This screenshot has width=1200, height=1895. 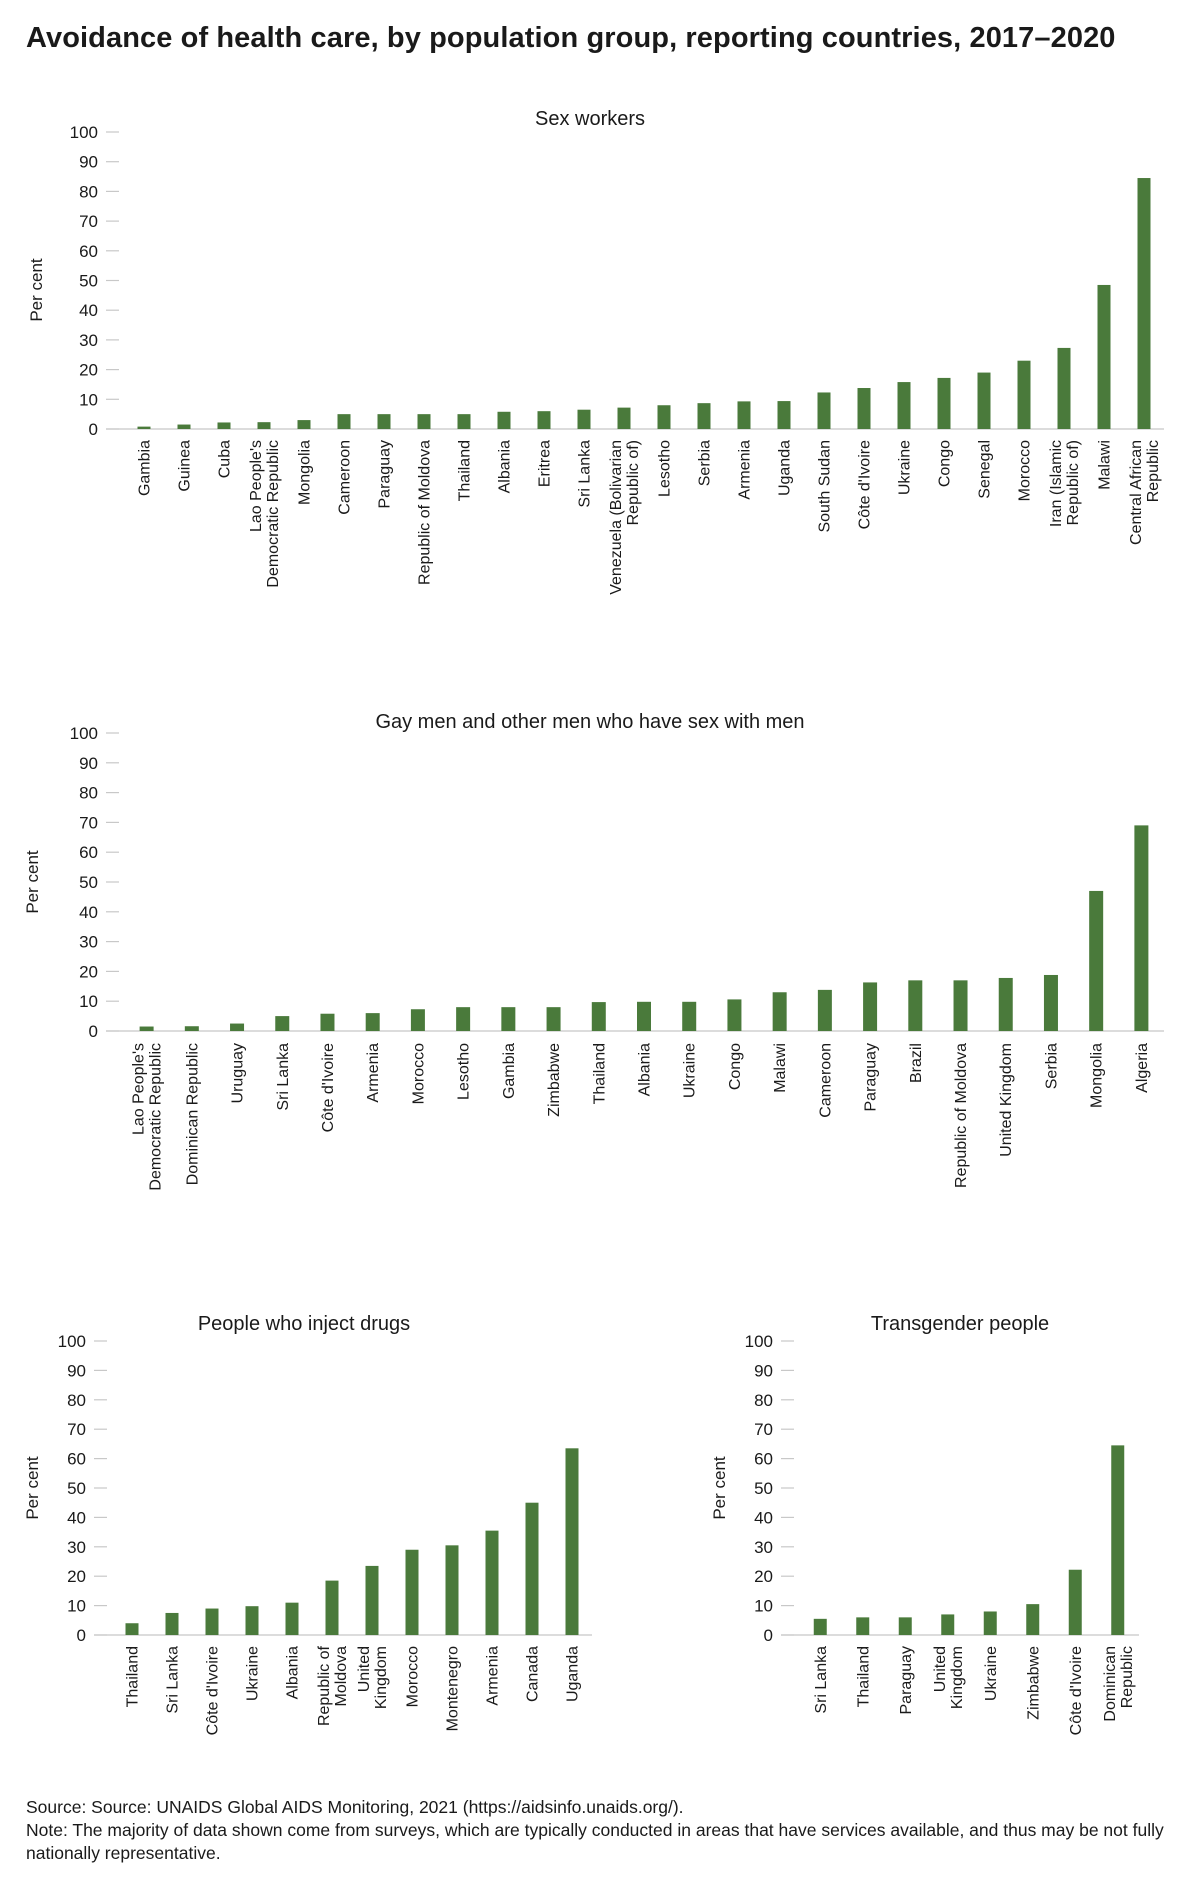 What do you see at coordinates (145, 468) in the screenshot?
I see `x-tick-label: Gambia` at bounding box center [145, 468].